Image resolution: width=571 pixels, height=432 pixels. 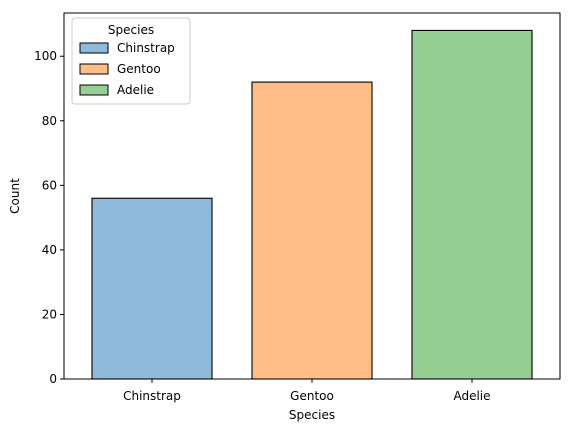 I want to click on y-tick-label-80: 80, so click(x=49, y=121).